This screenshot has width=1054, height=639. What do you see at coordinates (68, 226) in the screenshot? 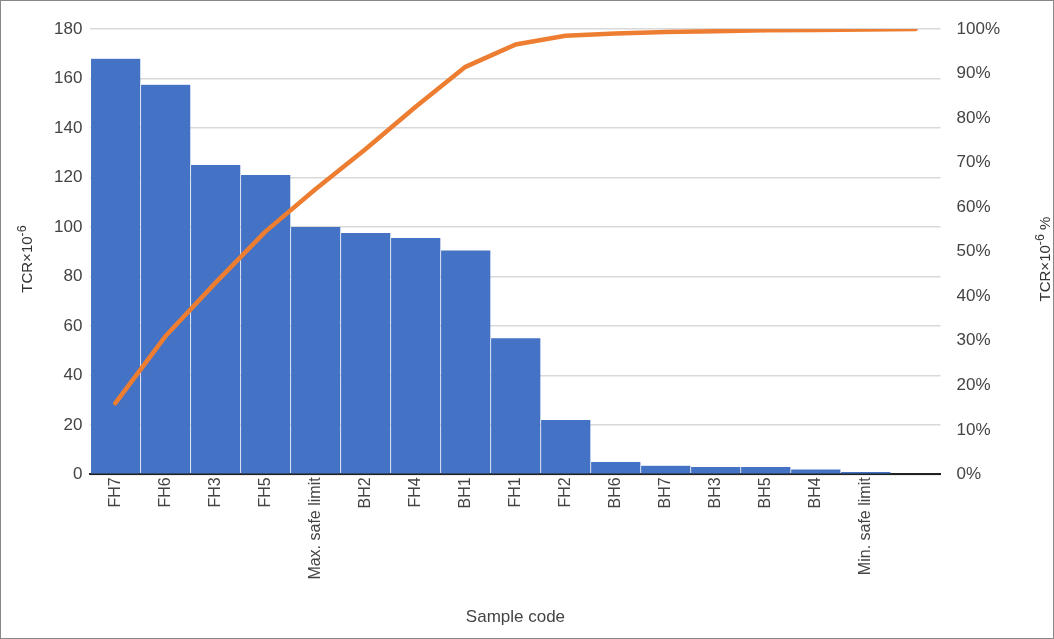
I see `y-tick-label: 100` at bounding box center [68, 226].